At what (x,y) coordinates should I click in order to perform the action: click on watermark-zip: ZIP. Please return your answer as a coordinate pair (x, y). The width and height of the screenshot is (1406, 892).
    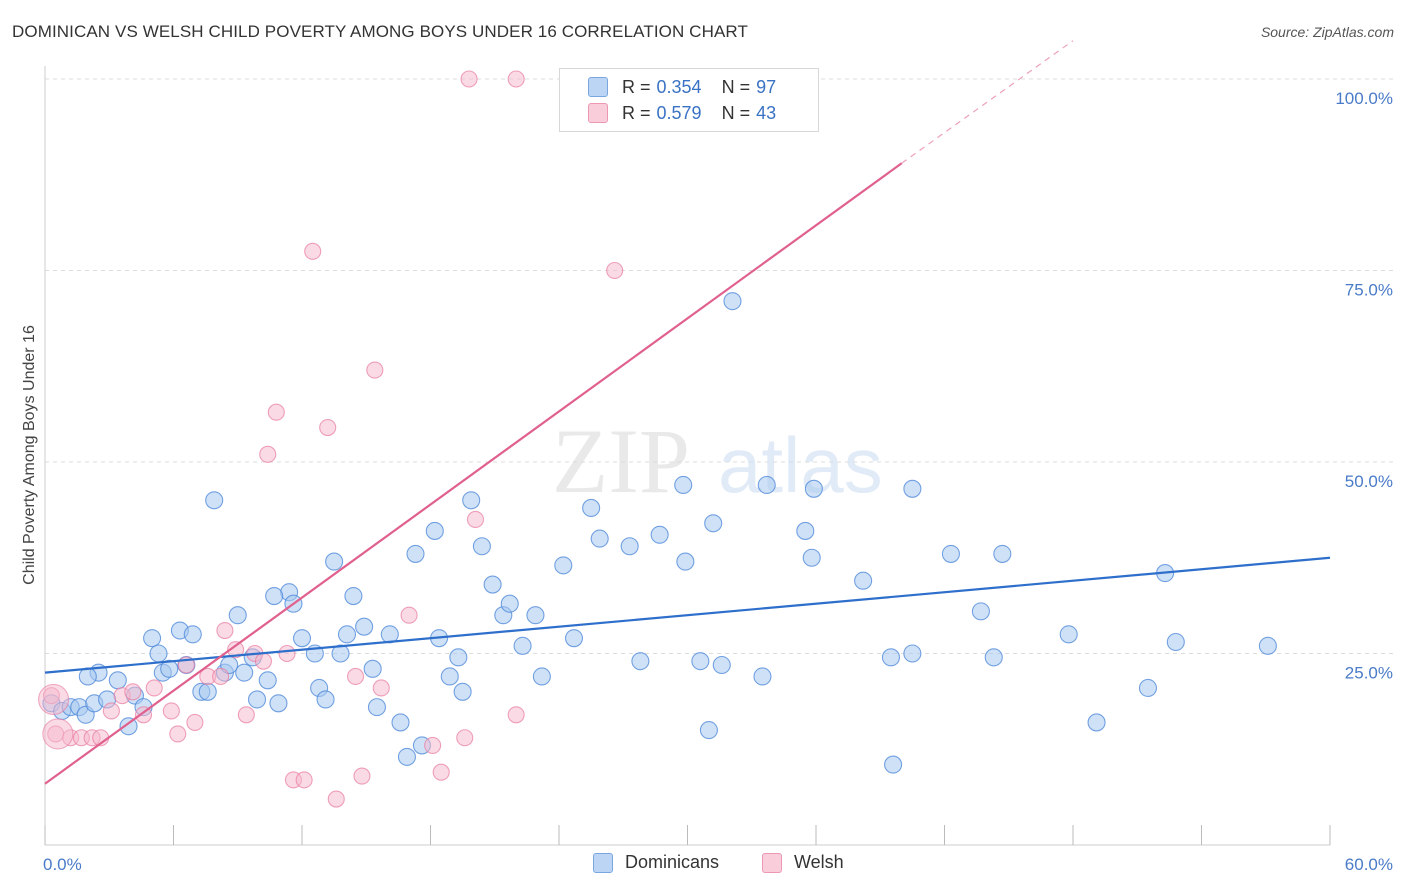
    Looking at the image, I should click on (621, 461).